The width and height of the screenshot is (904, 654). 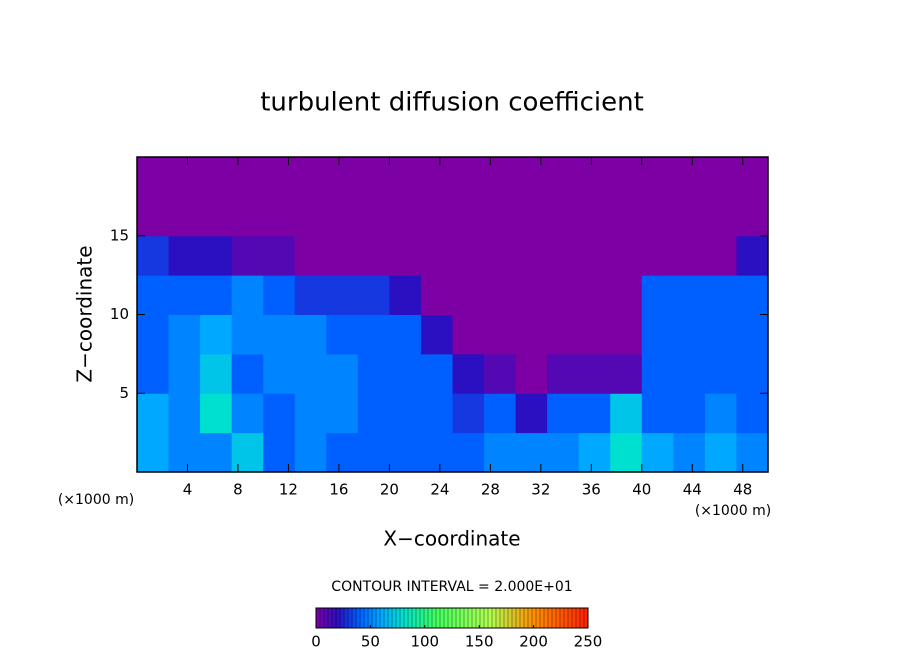 I want to click on x-tick-label: 44, so click(x=692, y=490).